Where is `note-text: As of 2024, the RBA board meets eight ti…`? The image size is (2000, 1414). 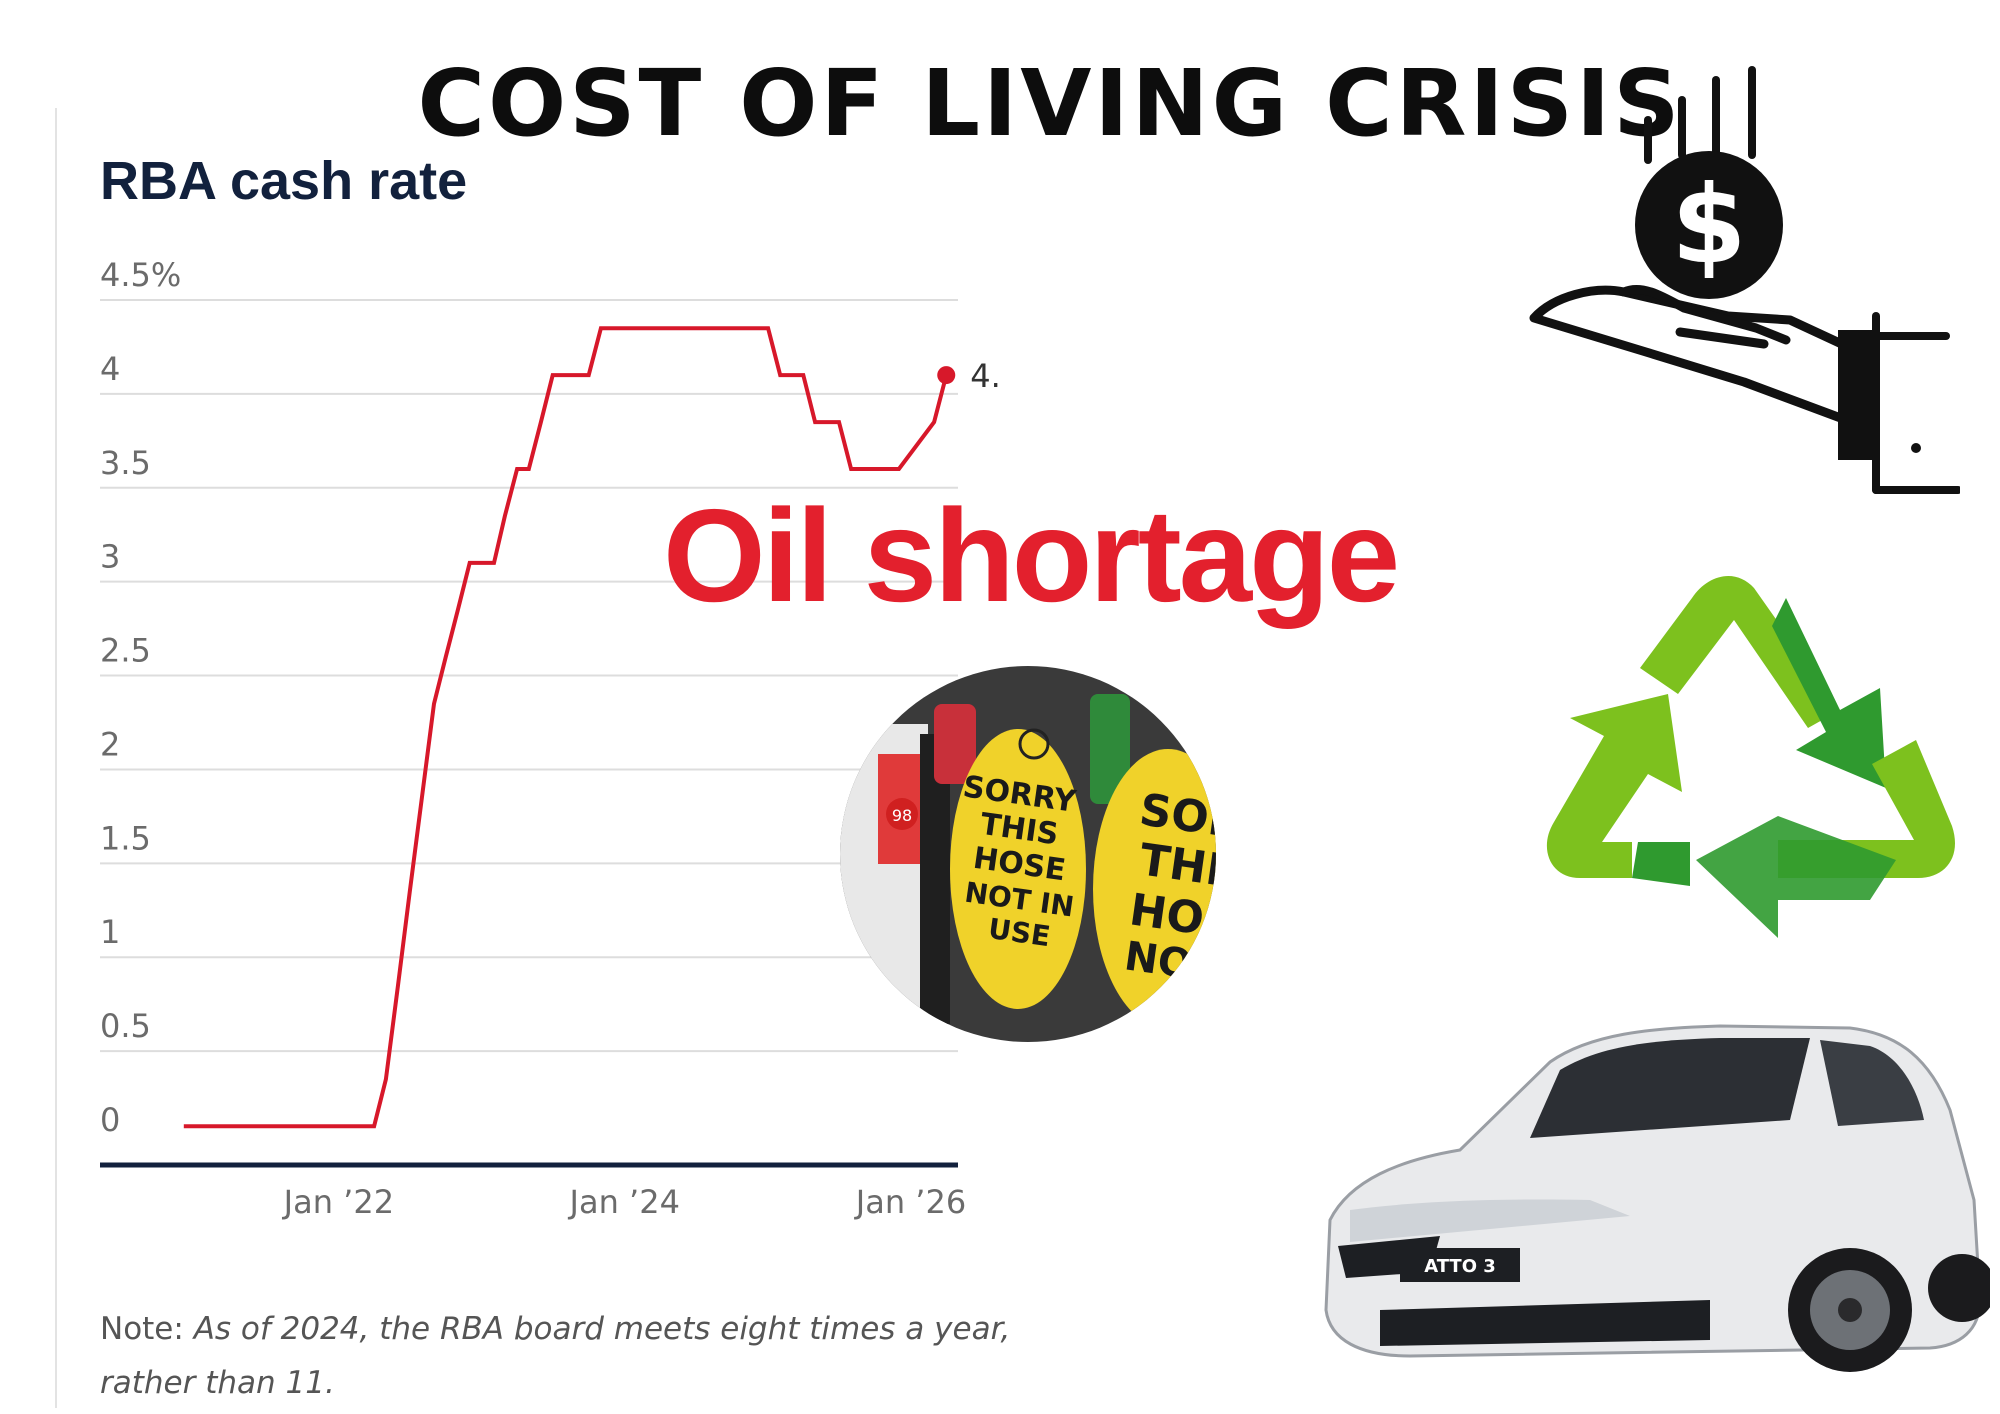
note-text: As of 2024, the RBA board meets eight ti… is located at coordinates (555, 1356).